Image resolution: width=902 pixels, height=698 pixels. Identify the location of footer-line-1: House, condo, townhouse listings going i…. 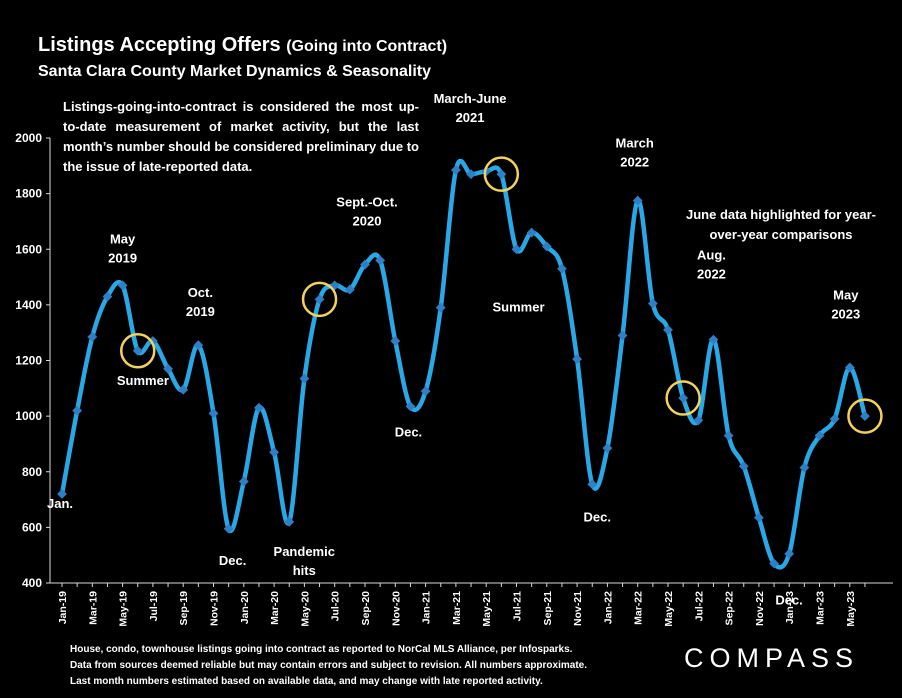
(321, 649).